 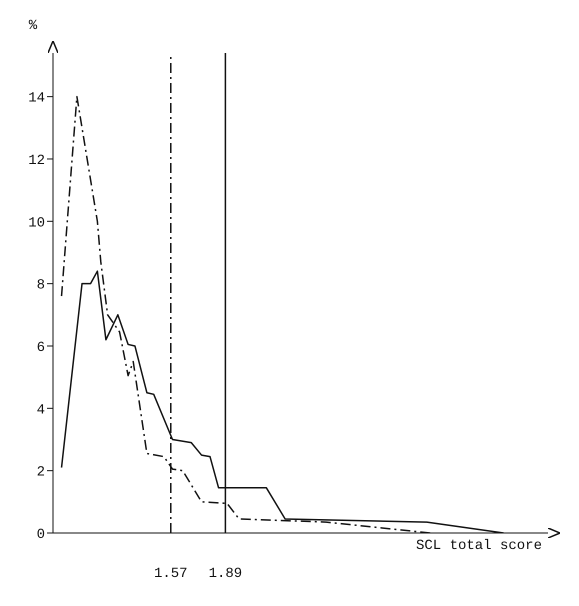 What do you see at coordinates (40, 534) in the screenshot?
I see `y-tick-label: 0` at bounding box center [40, 534].